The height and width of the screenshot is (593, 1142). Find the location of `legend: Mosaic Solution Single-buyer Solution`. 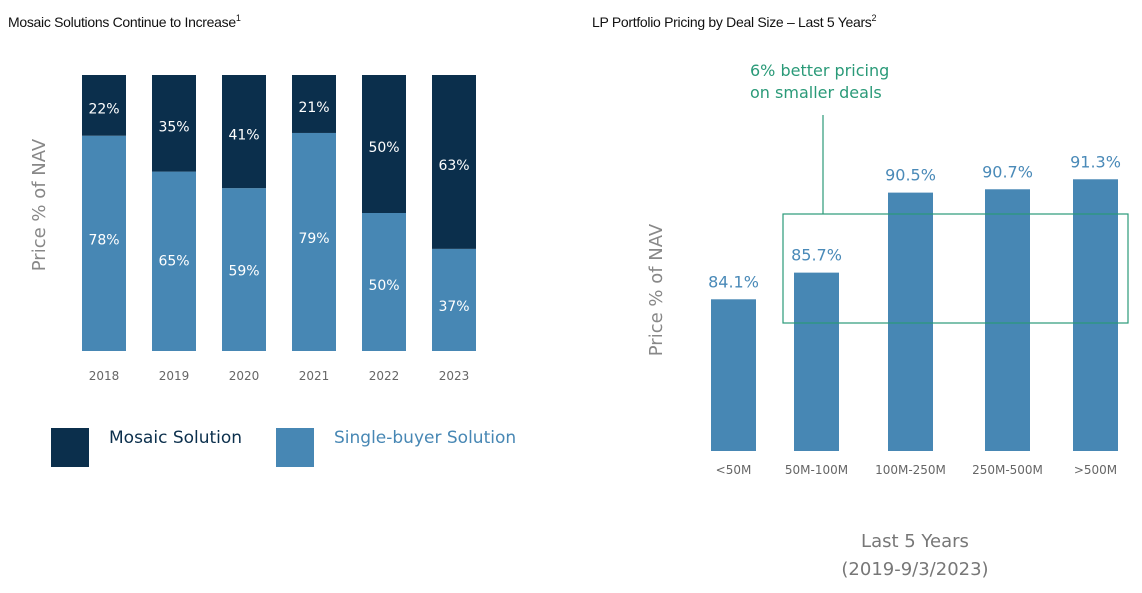

legend: Mosaic Solution Single-buyer Solution is located at coordinates (283, 447).